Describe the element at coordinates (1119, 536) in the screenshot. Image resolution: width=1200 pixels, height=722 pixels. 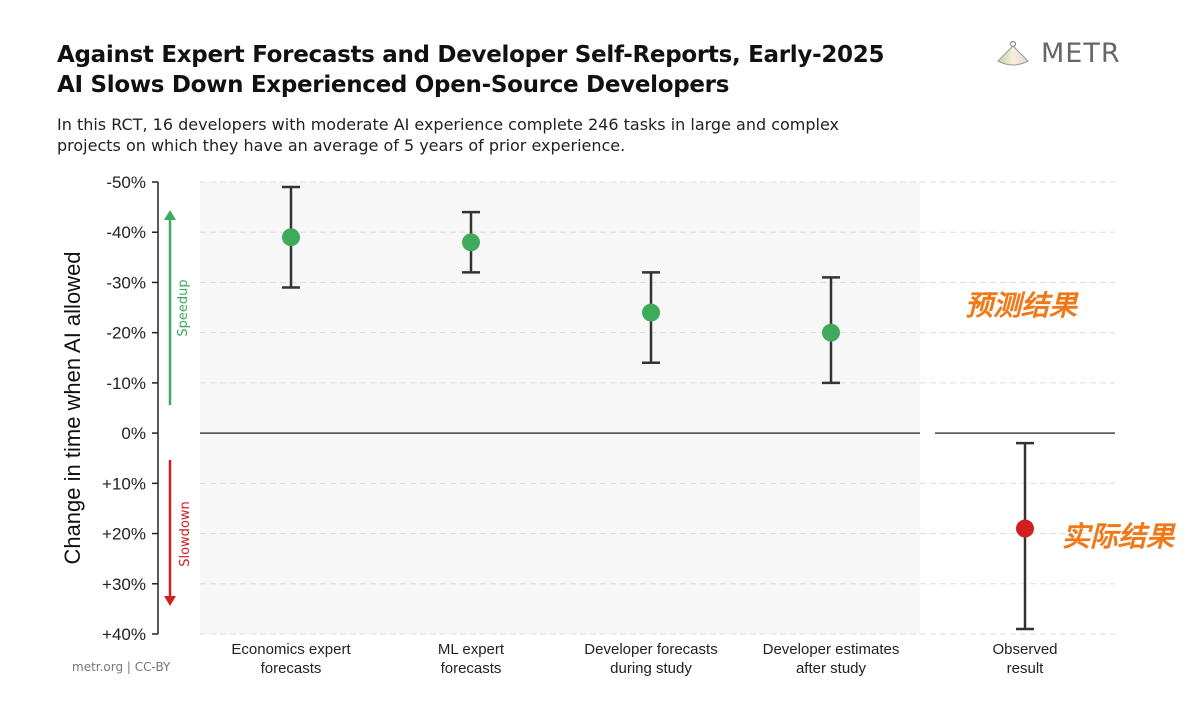
I see `actual-annotation: 实际结果` at that location.